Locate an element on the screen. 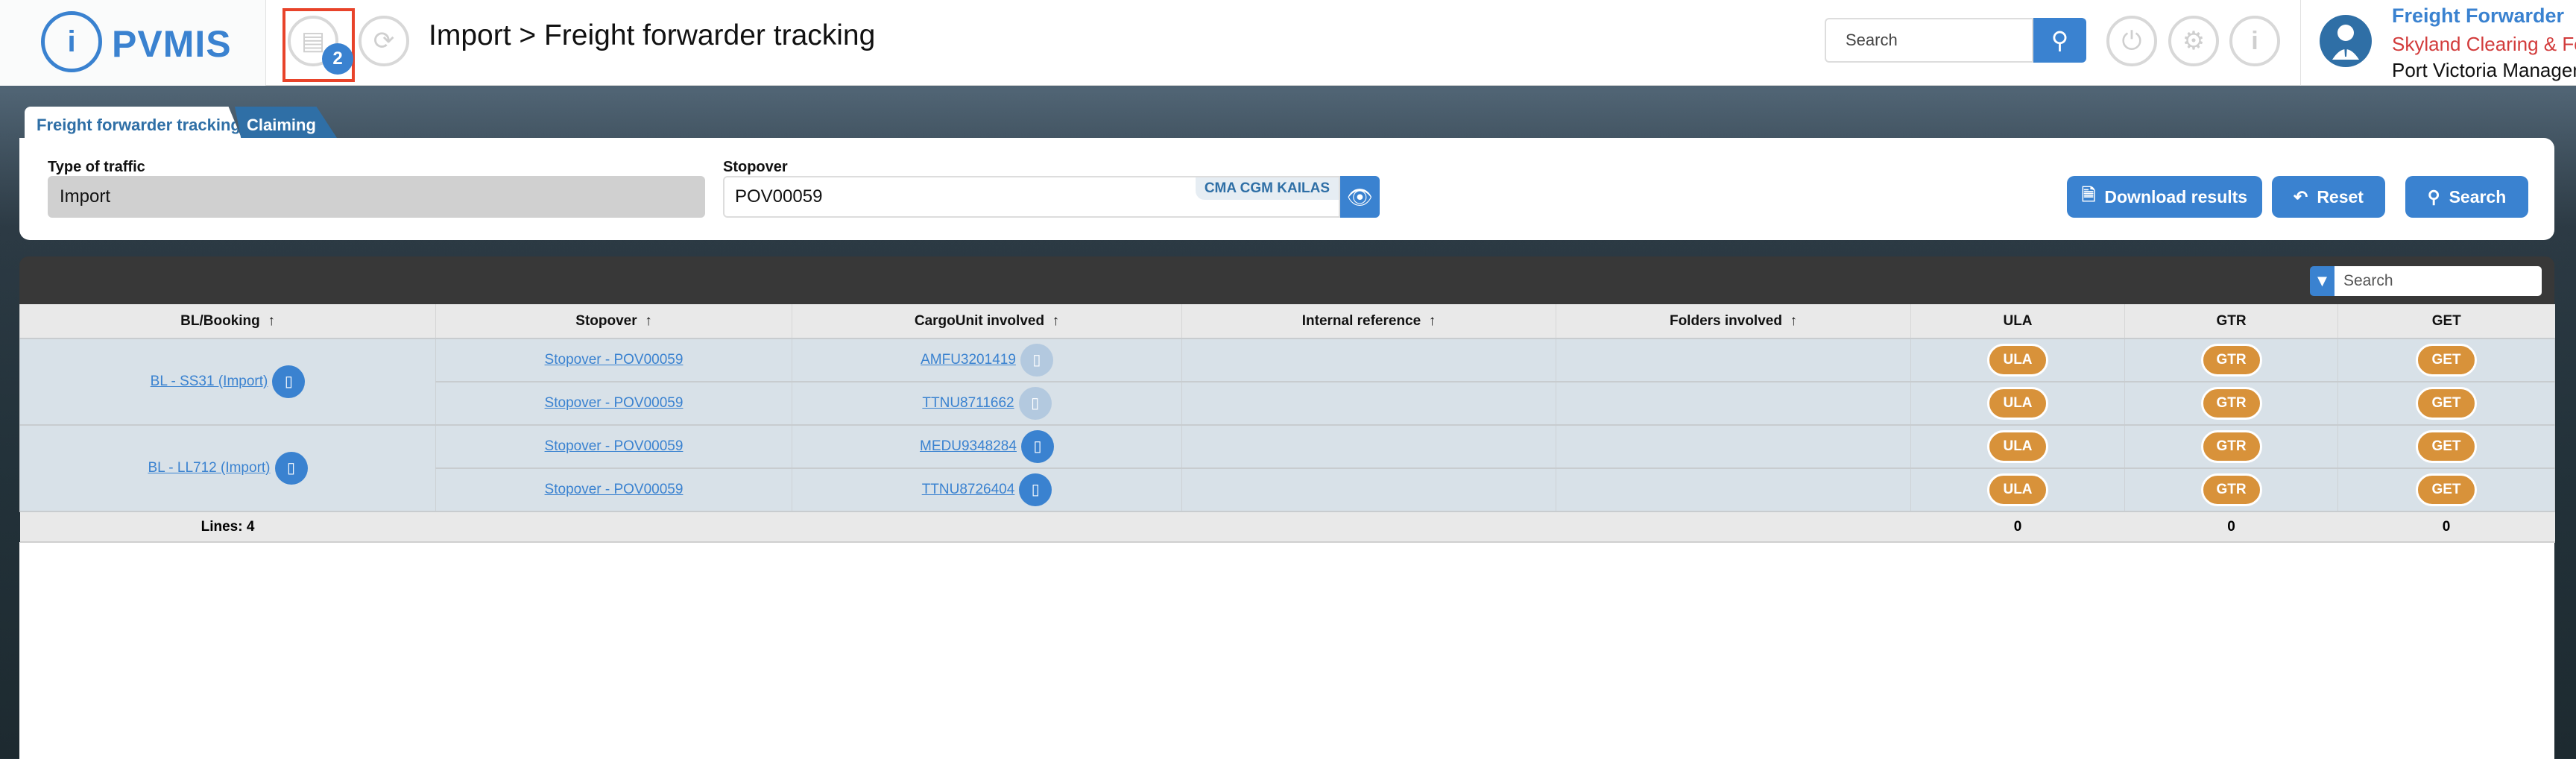 Image resolution: width=2576 pixels, height=759 pixels. column-header-bl-booking: BL/Booking ↑ is located at coordinates (228, 321).